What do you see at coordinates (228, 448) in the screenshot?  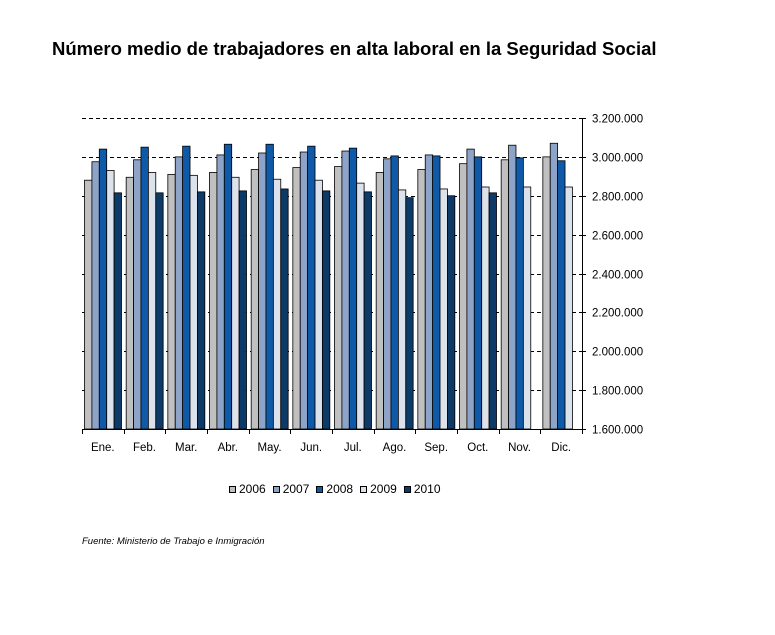 I see `x-tick-label: Abr.` at bounding box center [228, 448].